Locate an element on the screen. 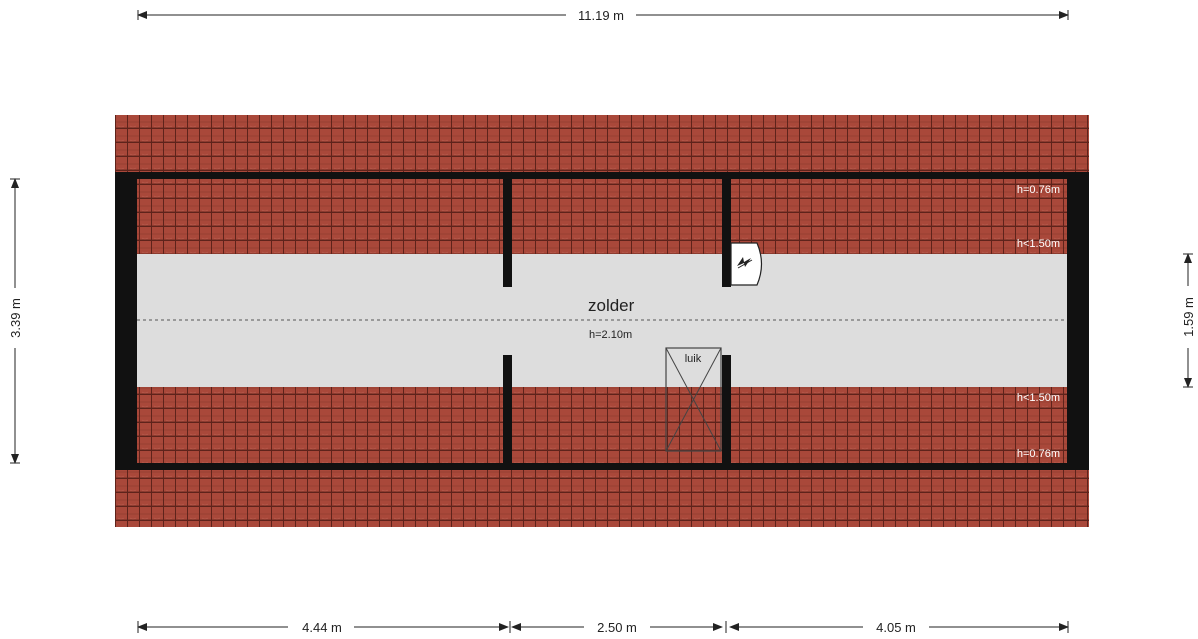 Image resolution: width=1198 pixels, height=639 pixels. segment-2-label: 2.50 m is located at coordinates (617, 627).